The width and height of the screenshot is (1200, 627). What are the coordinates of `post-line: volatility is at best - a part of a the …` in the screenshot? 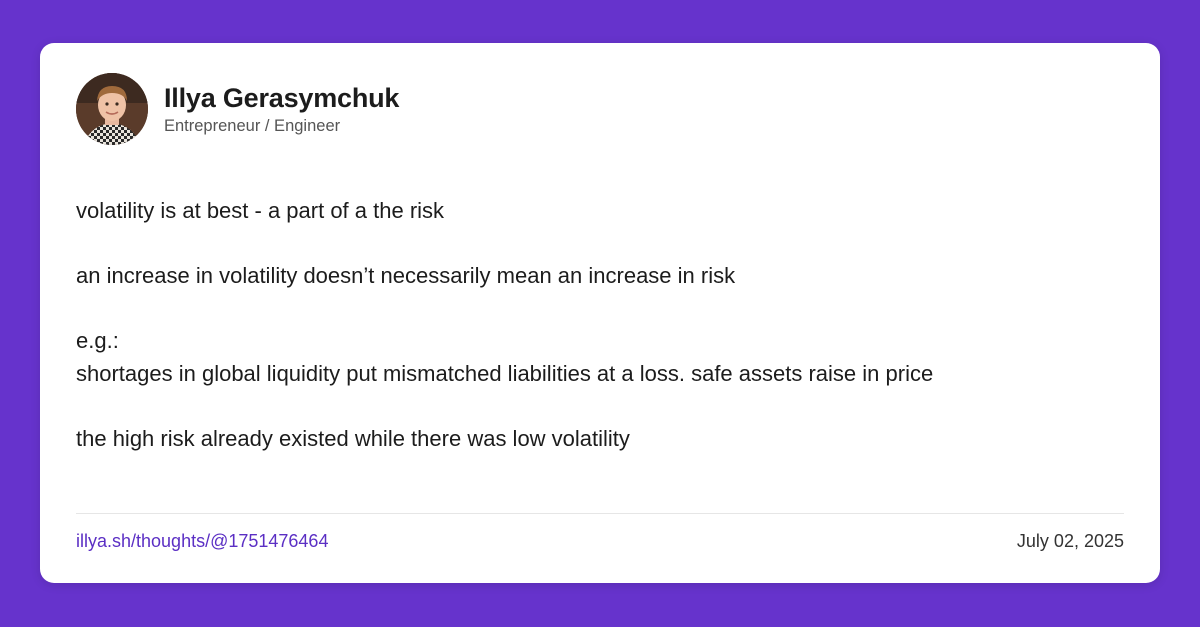 It's located at (260, 210).